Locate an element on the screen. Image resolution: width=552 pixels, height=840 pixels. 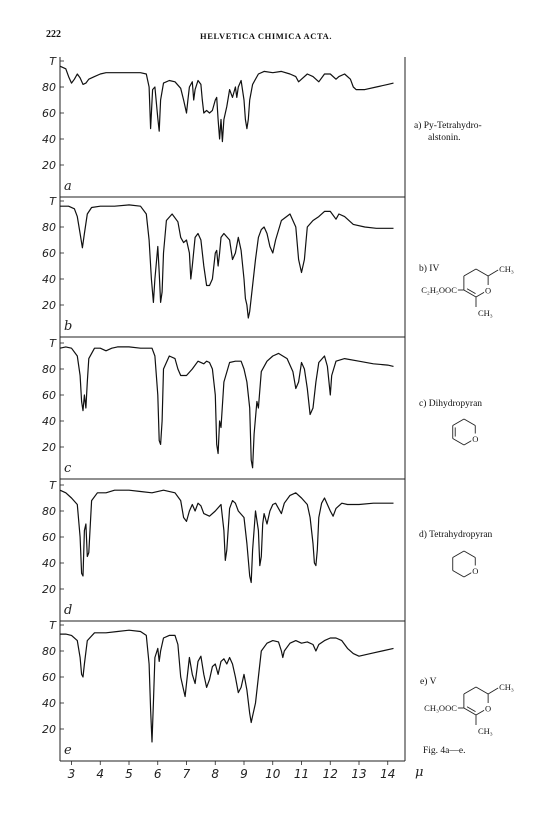
compound-label-line: a) Py-Tetrahydro- is located at coordinates (448, 126).